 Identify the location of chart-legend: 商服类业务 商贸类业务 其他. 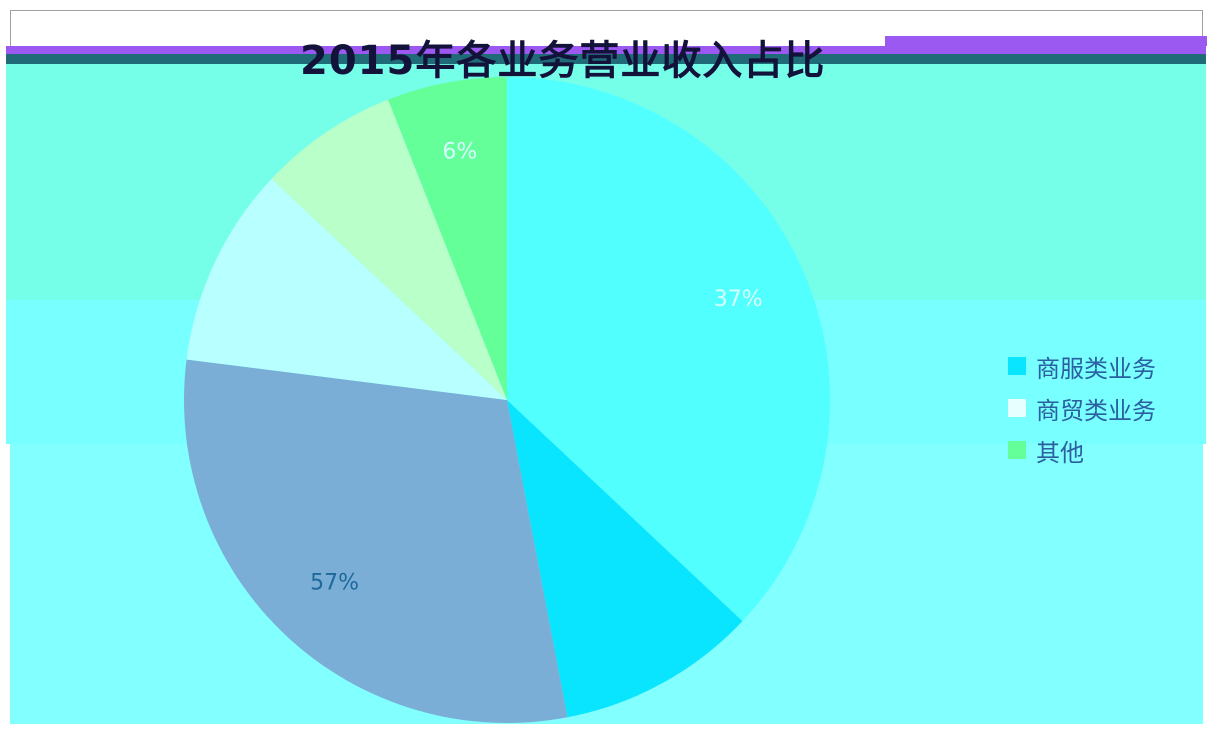
(1103, 408).